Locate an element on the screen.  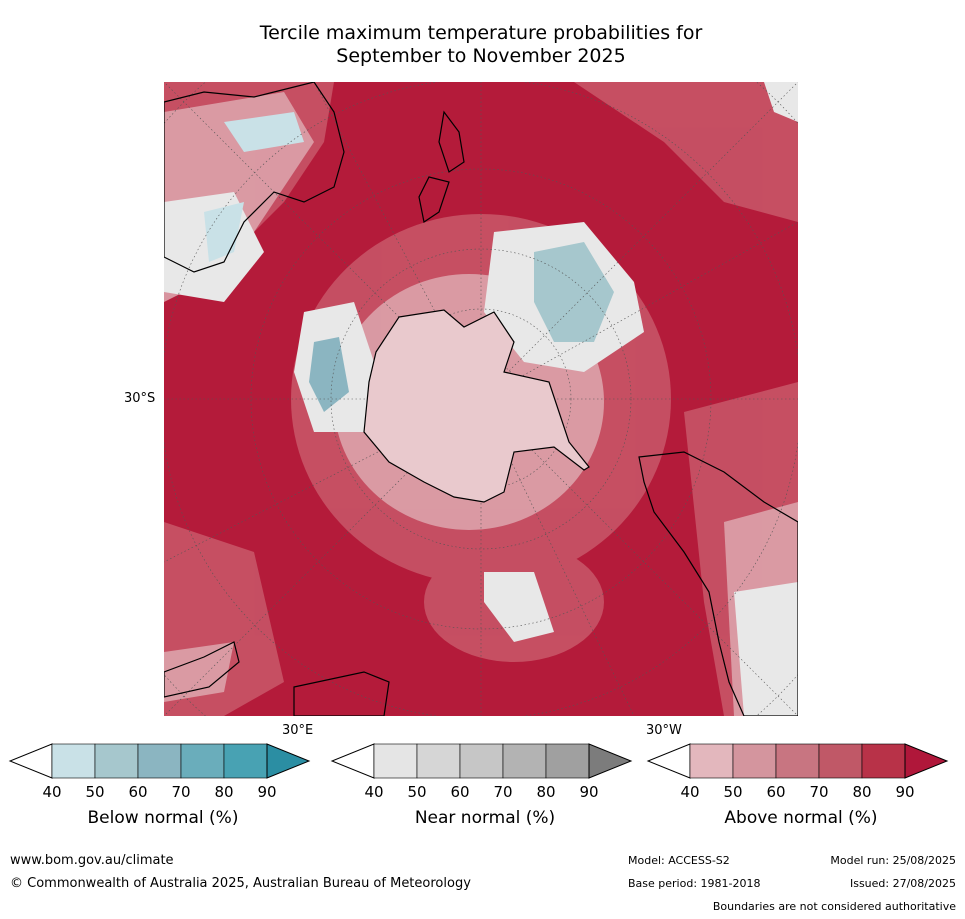
legend-above-normal: 40 50 60 70 80 90 Above normal (%) is located at coordinates (801, 787).